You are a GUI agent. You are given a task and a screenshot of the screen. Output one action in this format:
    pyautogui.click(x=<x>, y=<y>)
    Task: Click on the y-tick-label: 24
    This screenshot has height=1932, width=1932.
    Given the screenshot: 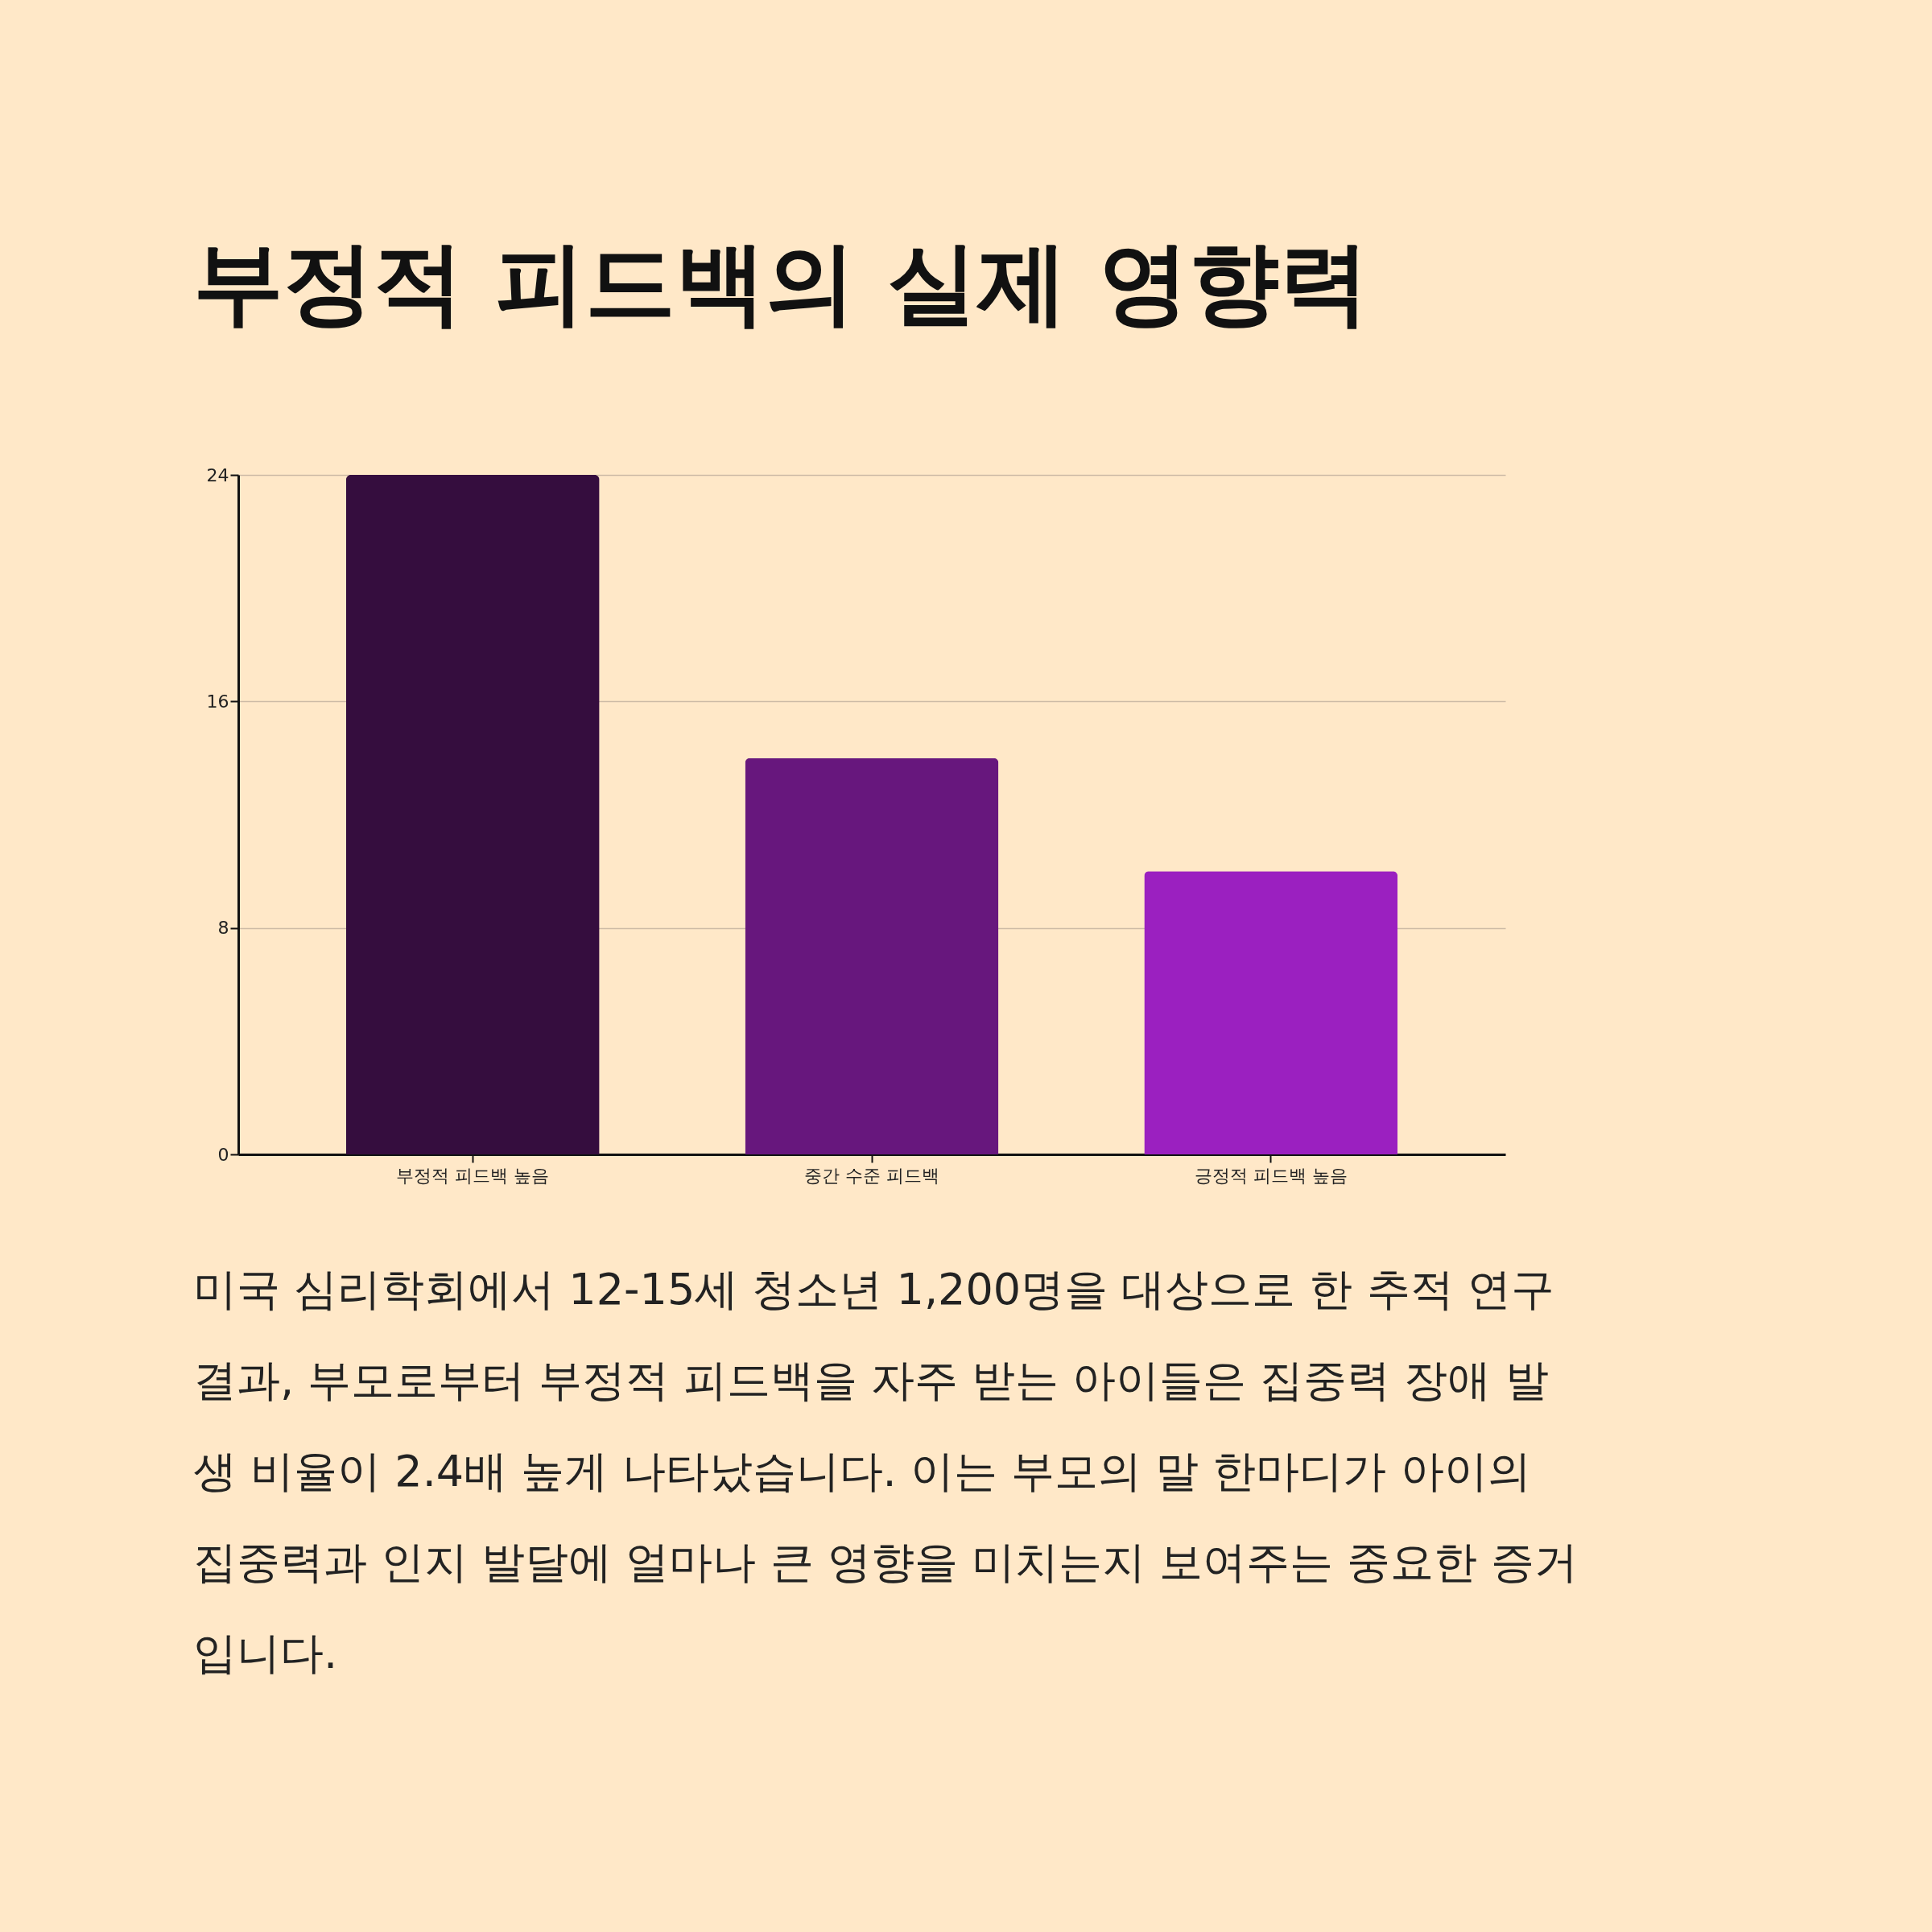 What is the action you would take?
    pyautogui.click(x=217, y=474)
    